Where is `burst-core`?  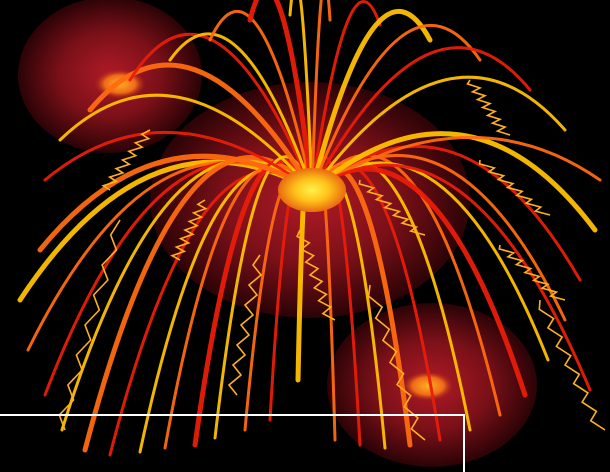
burst-core is located at coordinates (312, 190).